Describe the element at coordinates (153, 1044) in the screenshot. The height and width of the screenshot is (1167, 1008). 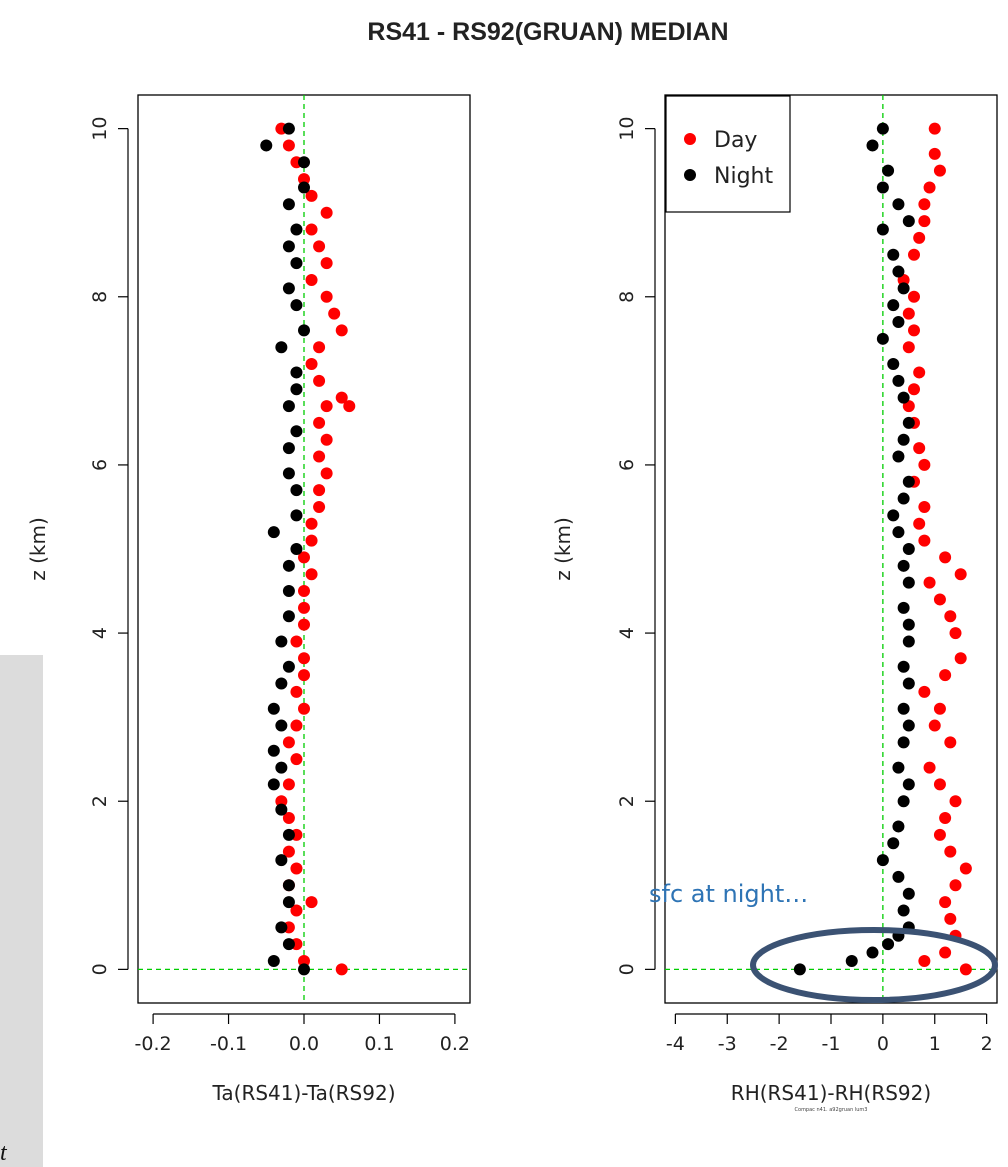
I see `x-tick-label: -0.2` at that location.